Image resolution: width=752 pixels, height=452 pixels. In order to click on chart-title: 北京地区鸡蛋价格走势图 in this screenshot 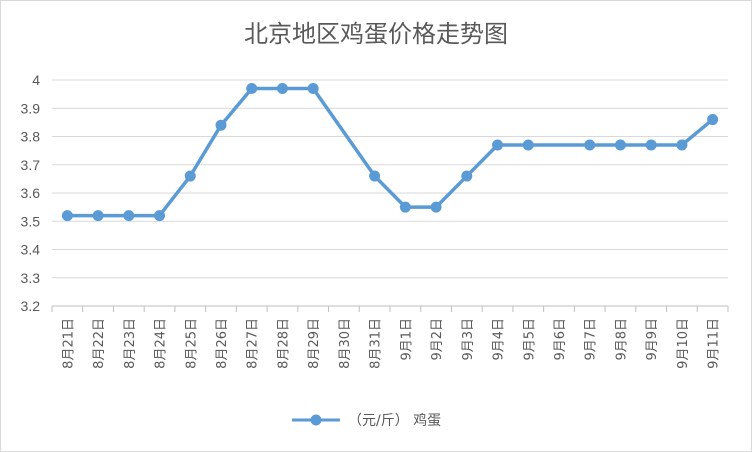, I will do `click(376, 34)`.